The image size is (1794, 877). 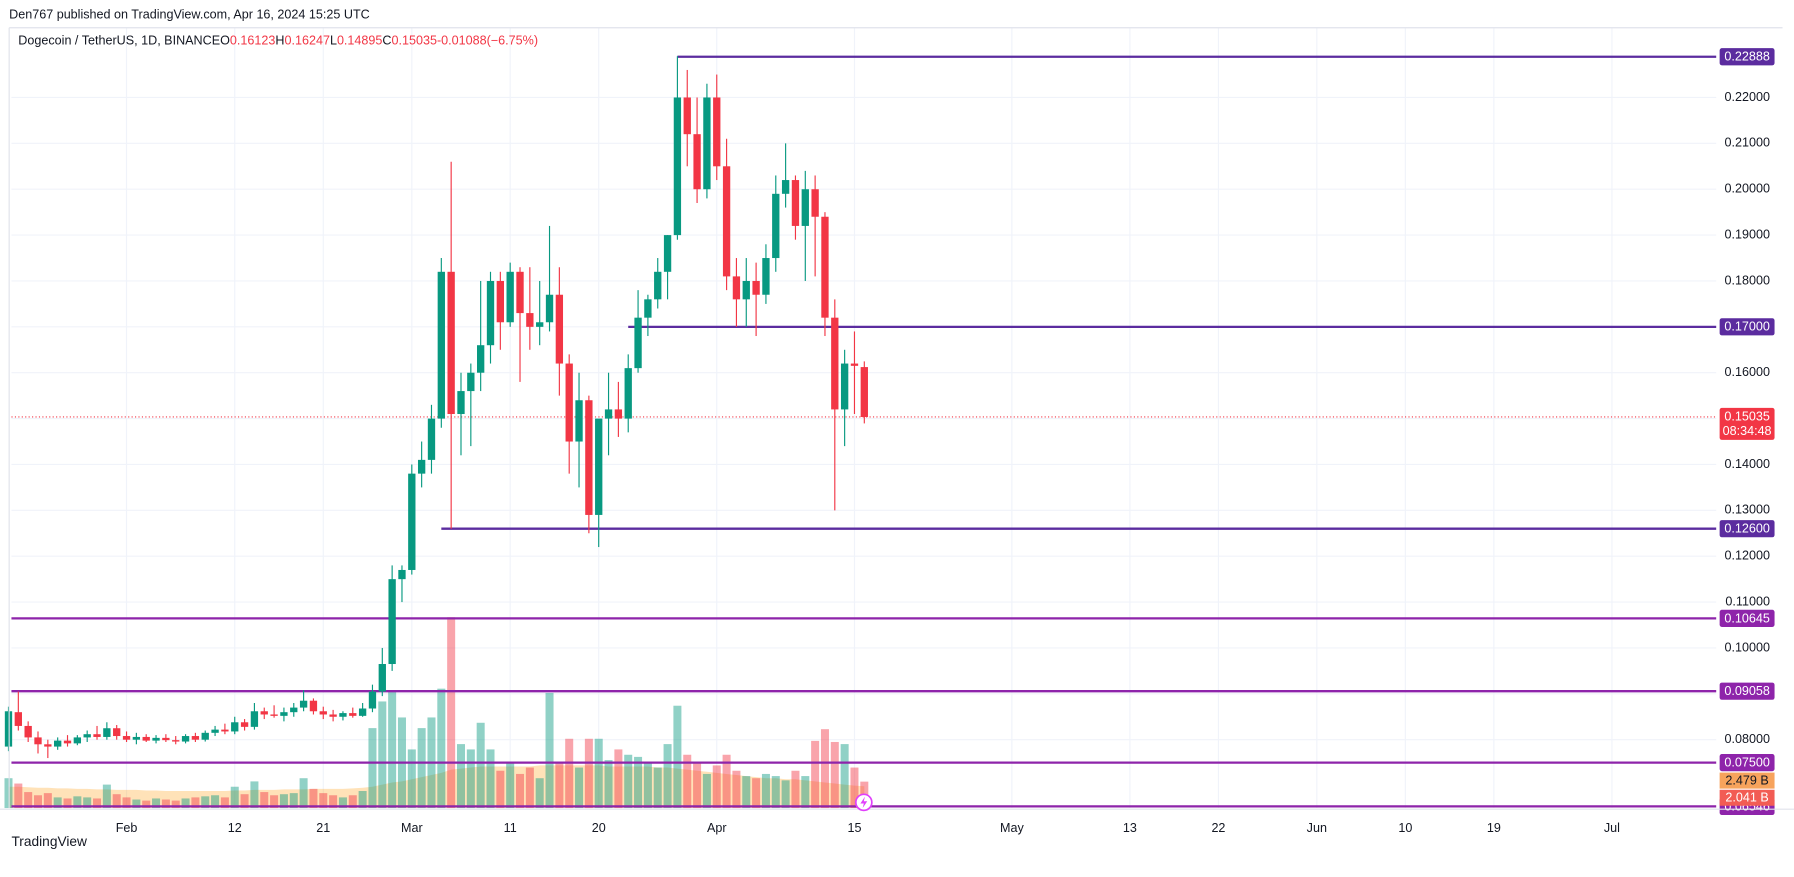 What do you see at coordinates (386, 41) in the screenshot?
I see `legend-key: C` at bounding box center [386, 41].